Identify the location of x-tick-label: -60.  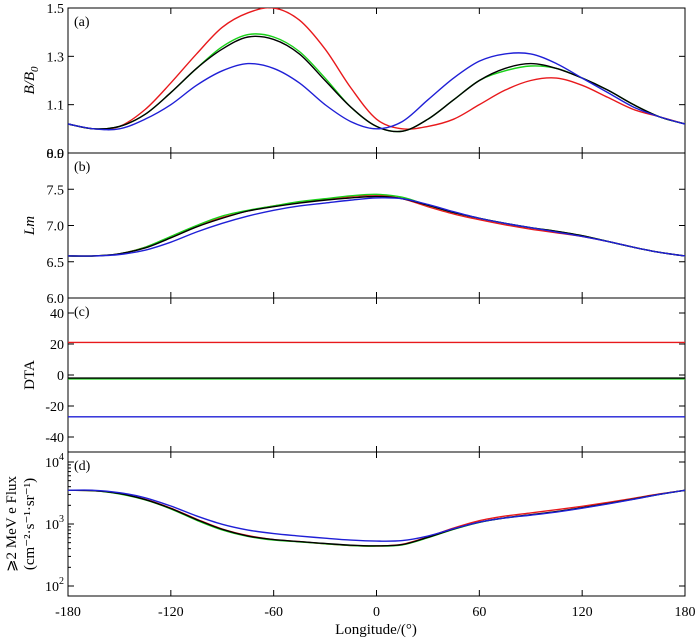
(273, 612).